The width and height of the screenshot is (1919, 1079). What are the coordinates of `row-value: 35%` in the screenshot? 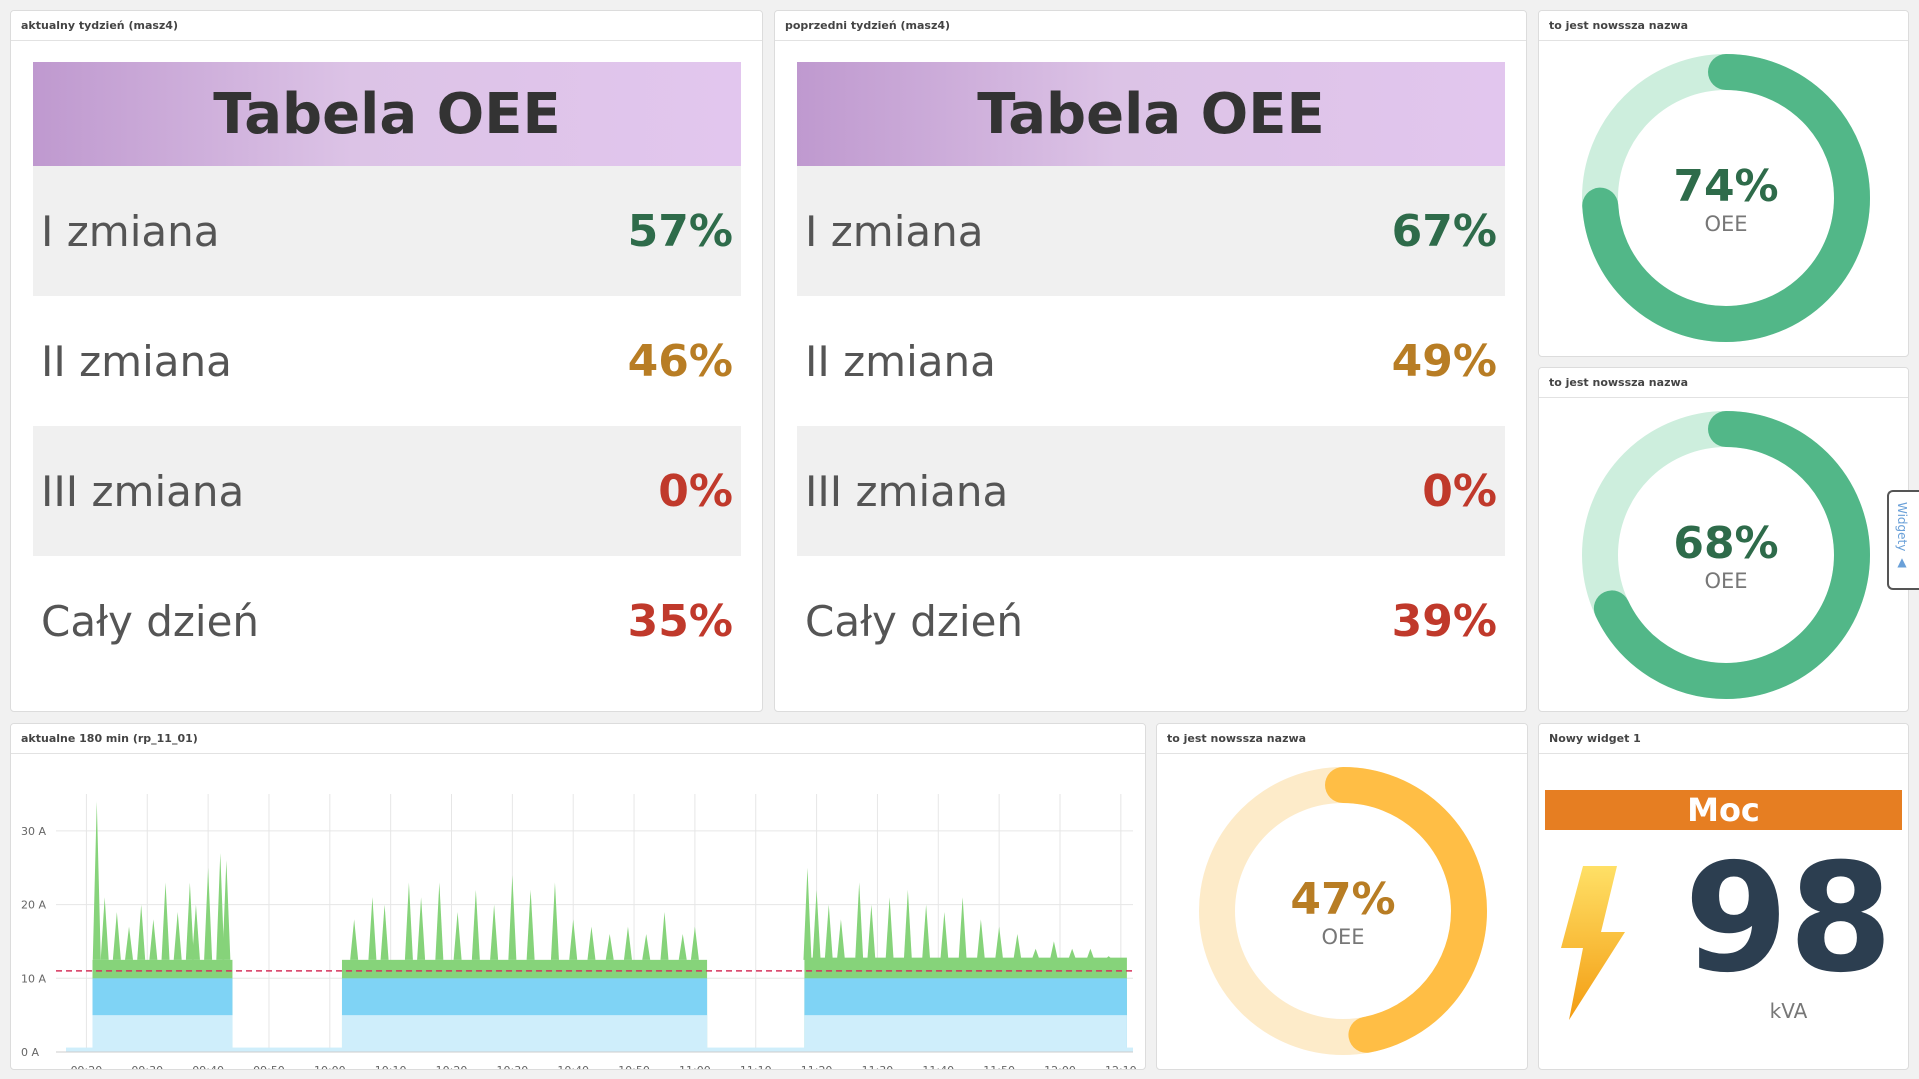 It's located at (680, 621).